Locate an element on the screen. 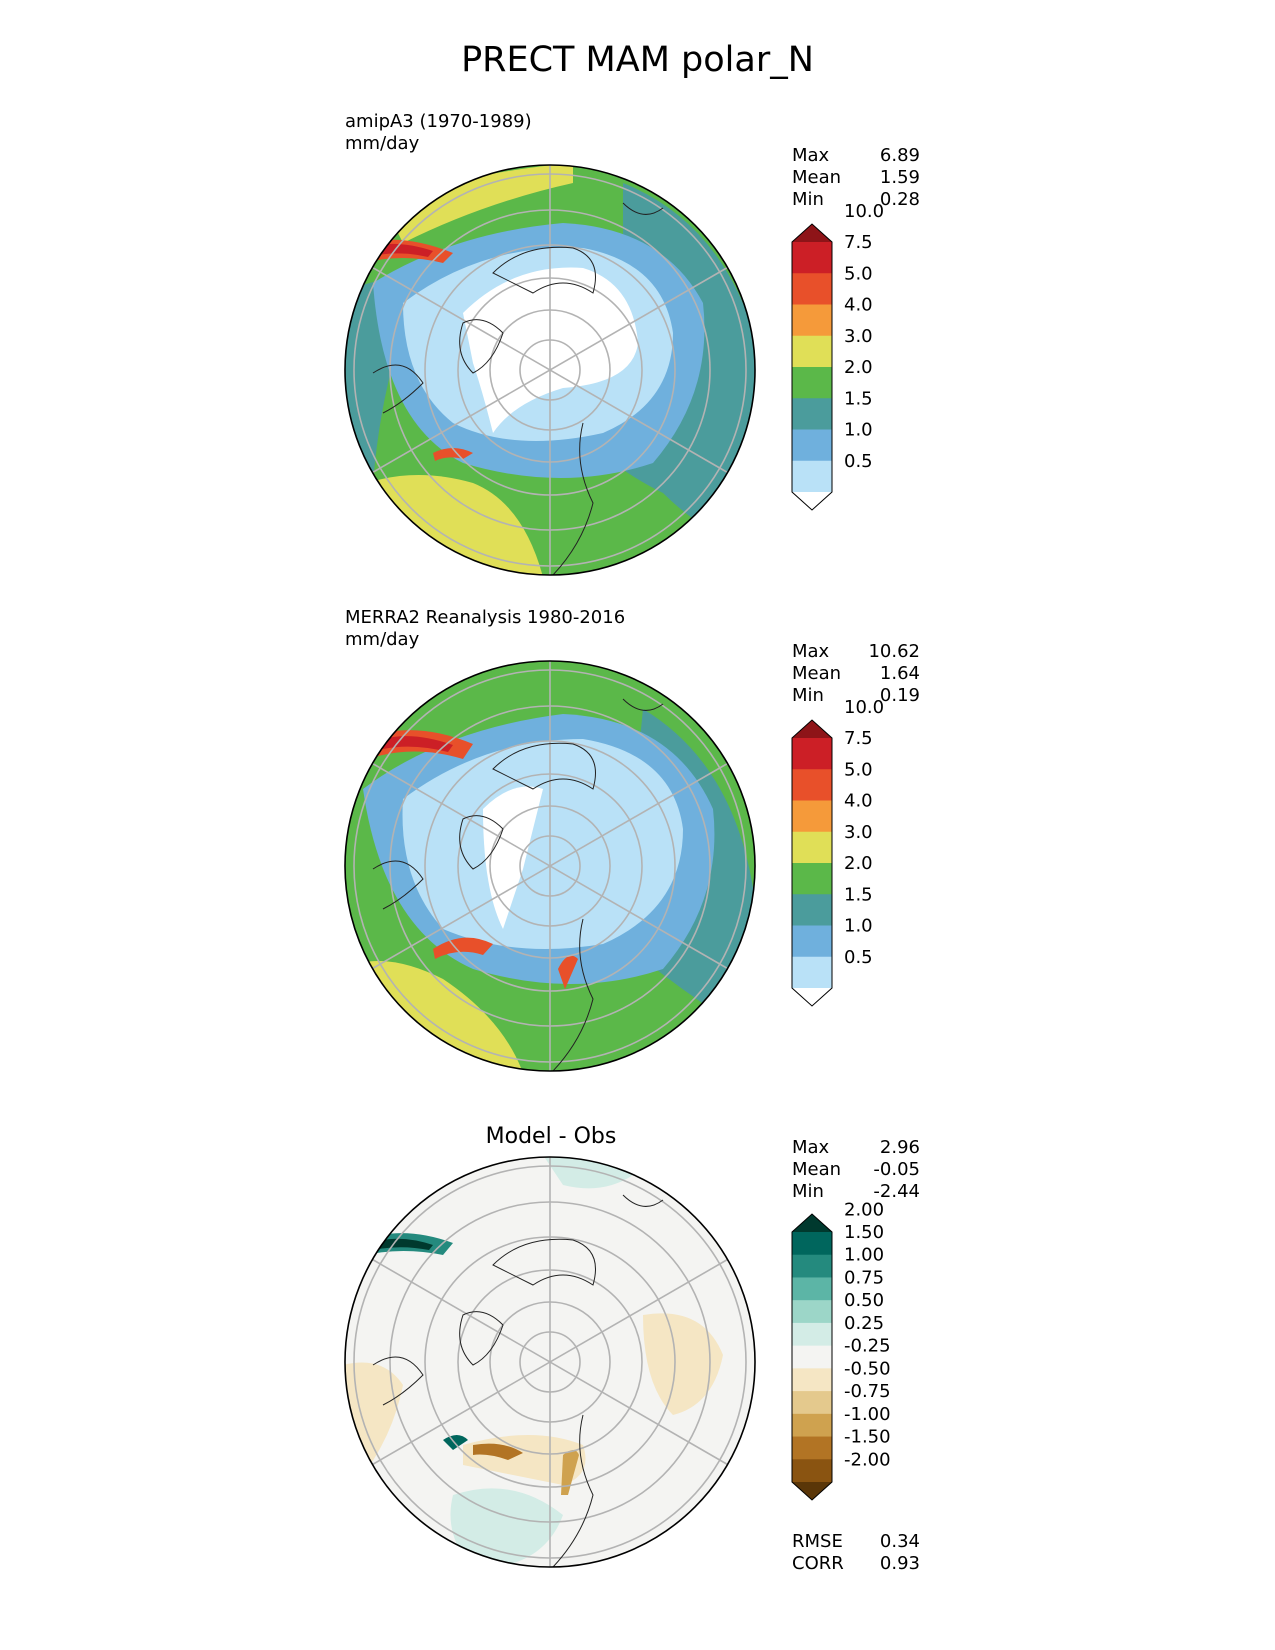 The height and width of the screenshot is (1650, 1275). map-ref is located at coordinates (550, 866).